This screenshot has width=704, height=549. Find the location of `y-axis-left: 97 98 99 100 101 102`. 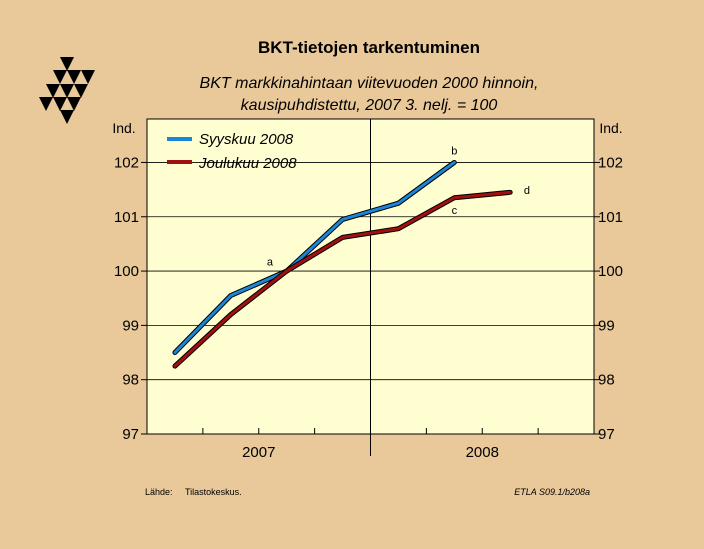

y-axis-left: 97 98 99 100 101 102 is located at coordinates (130, 298).